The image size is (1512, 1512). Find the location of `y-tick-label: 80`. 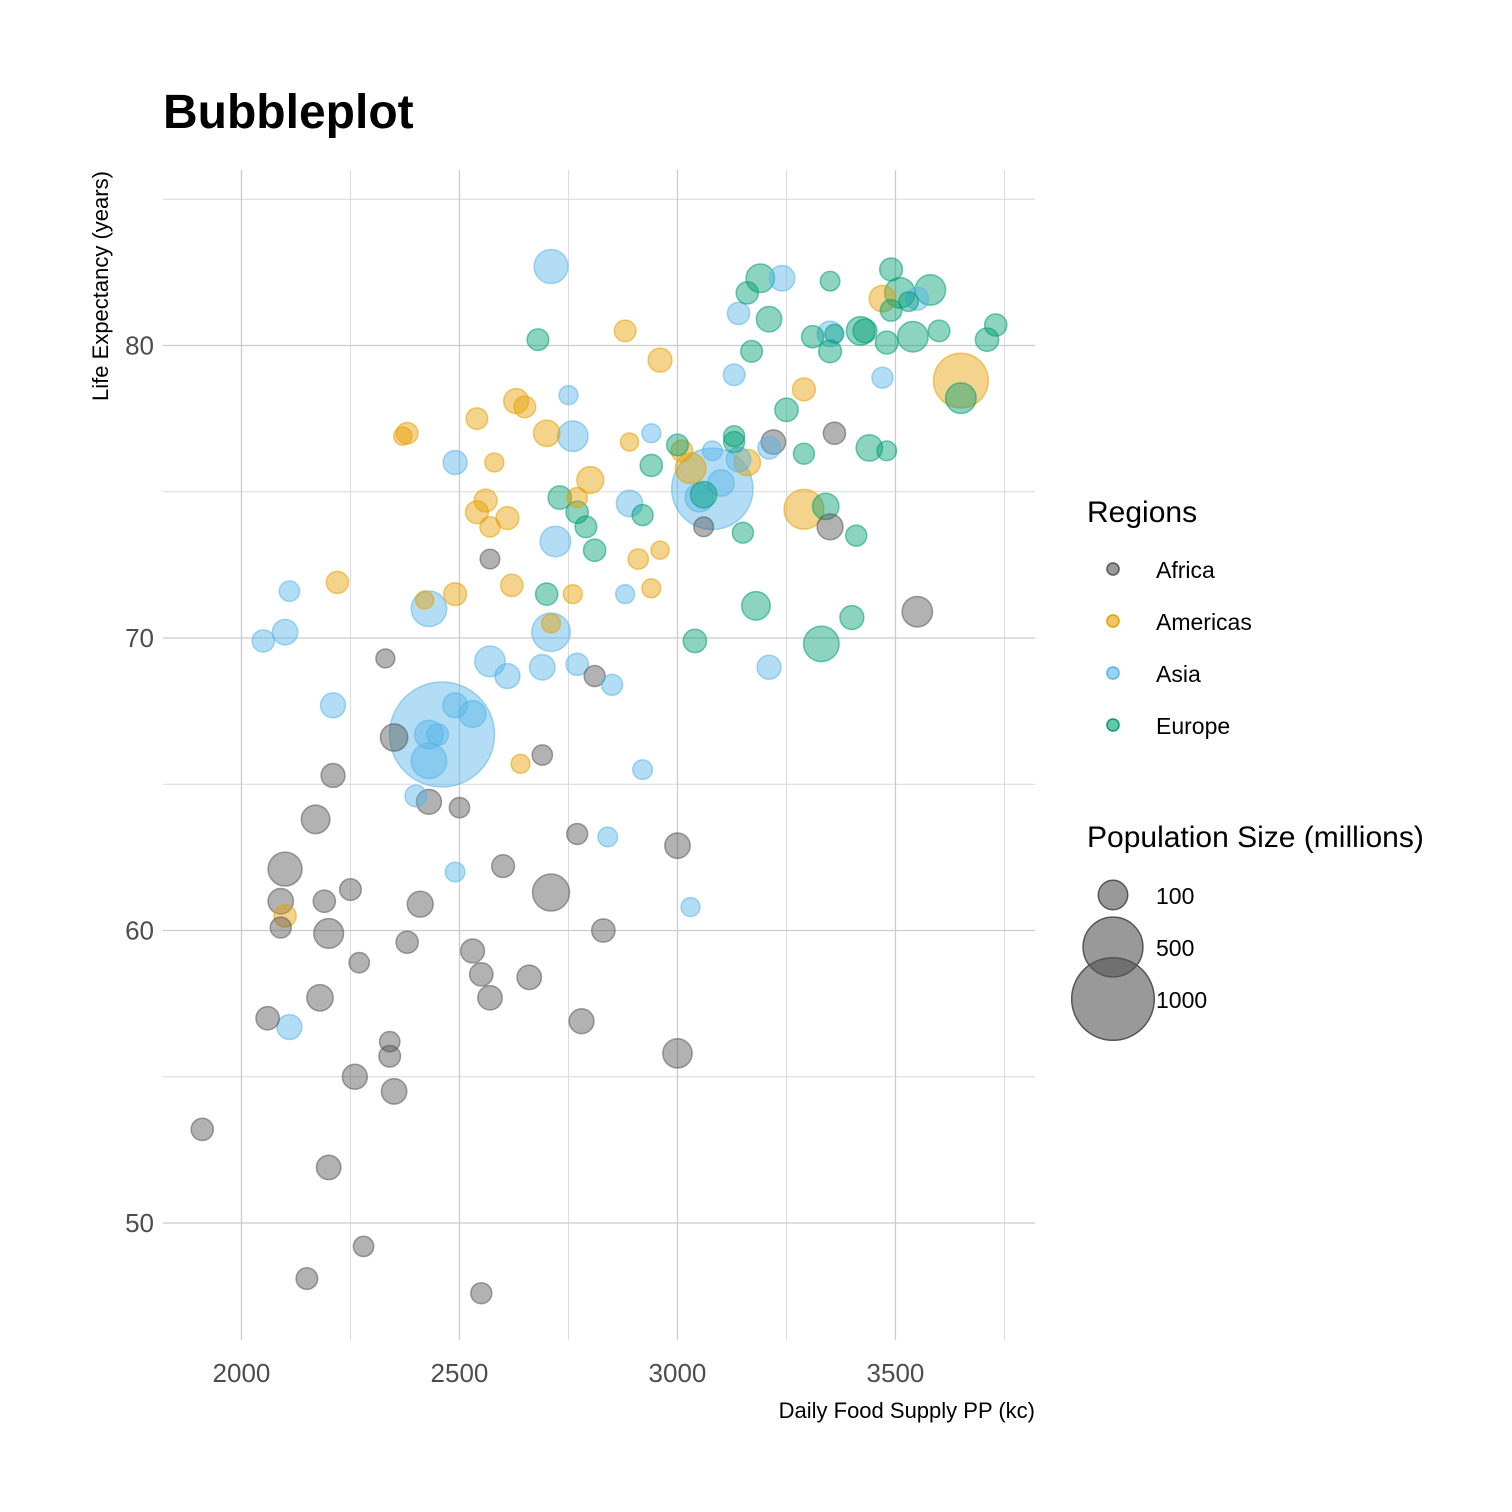

y-tick-label: 80 is located at coordinates (139, 346).